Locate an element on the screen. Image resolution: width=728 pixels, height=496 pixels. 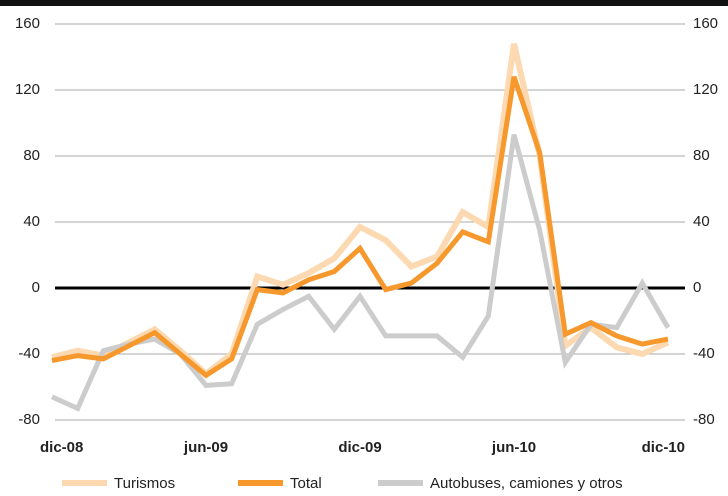
legend-label: Turismos is located at coordinates (144, 483).